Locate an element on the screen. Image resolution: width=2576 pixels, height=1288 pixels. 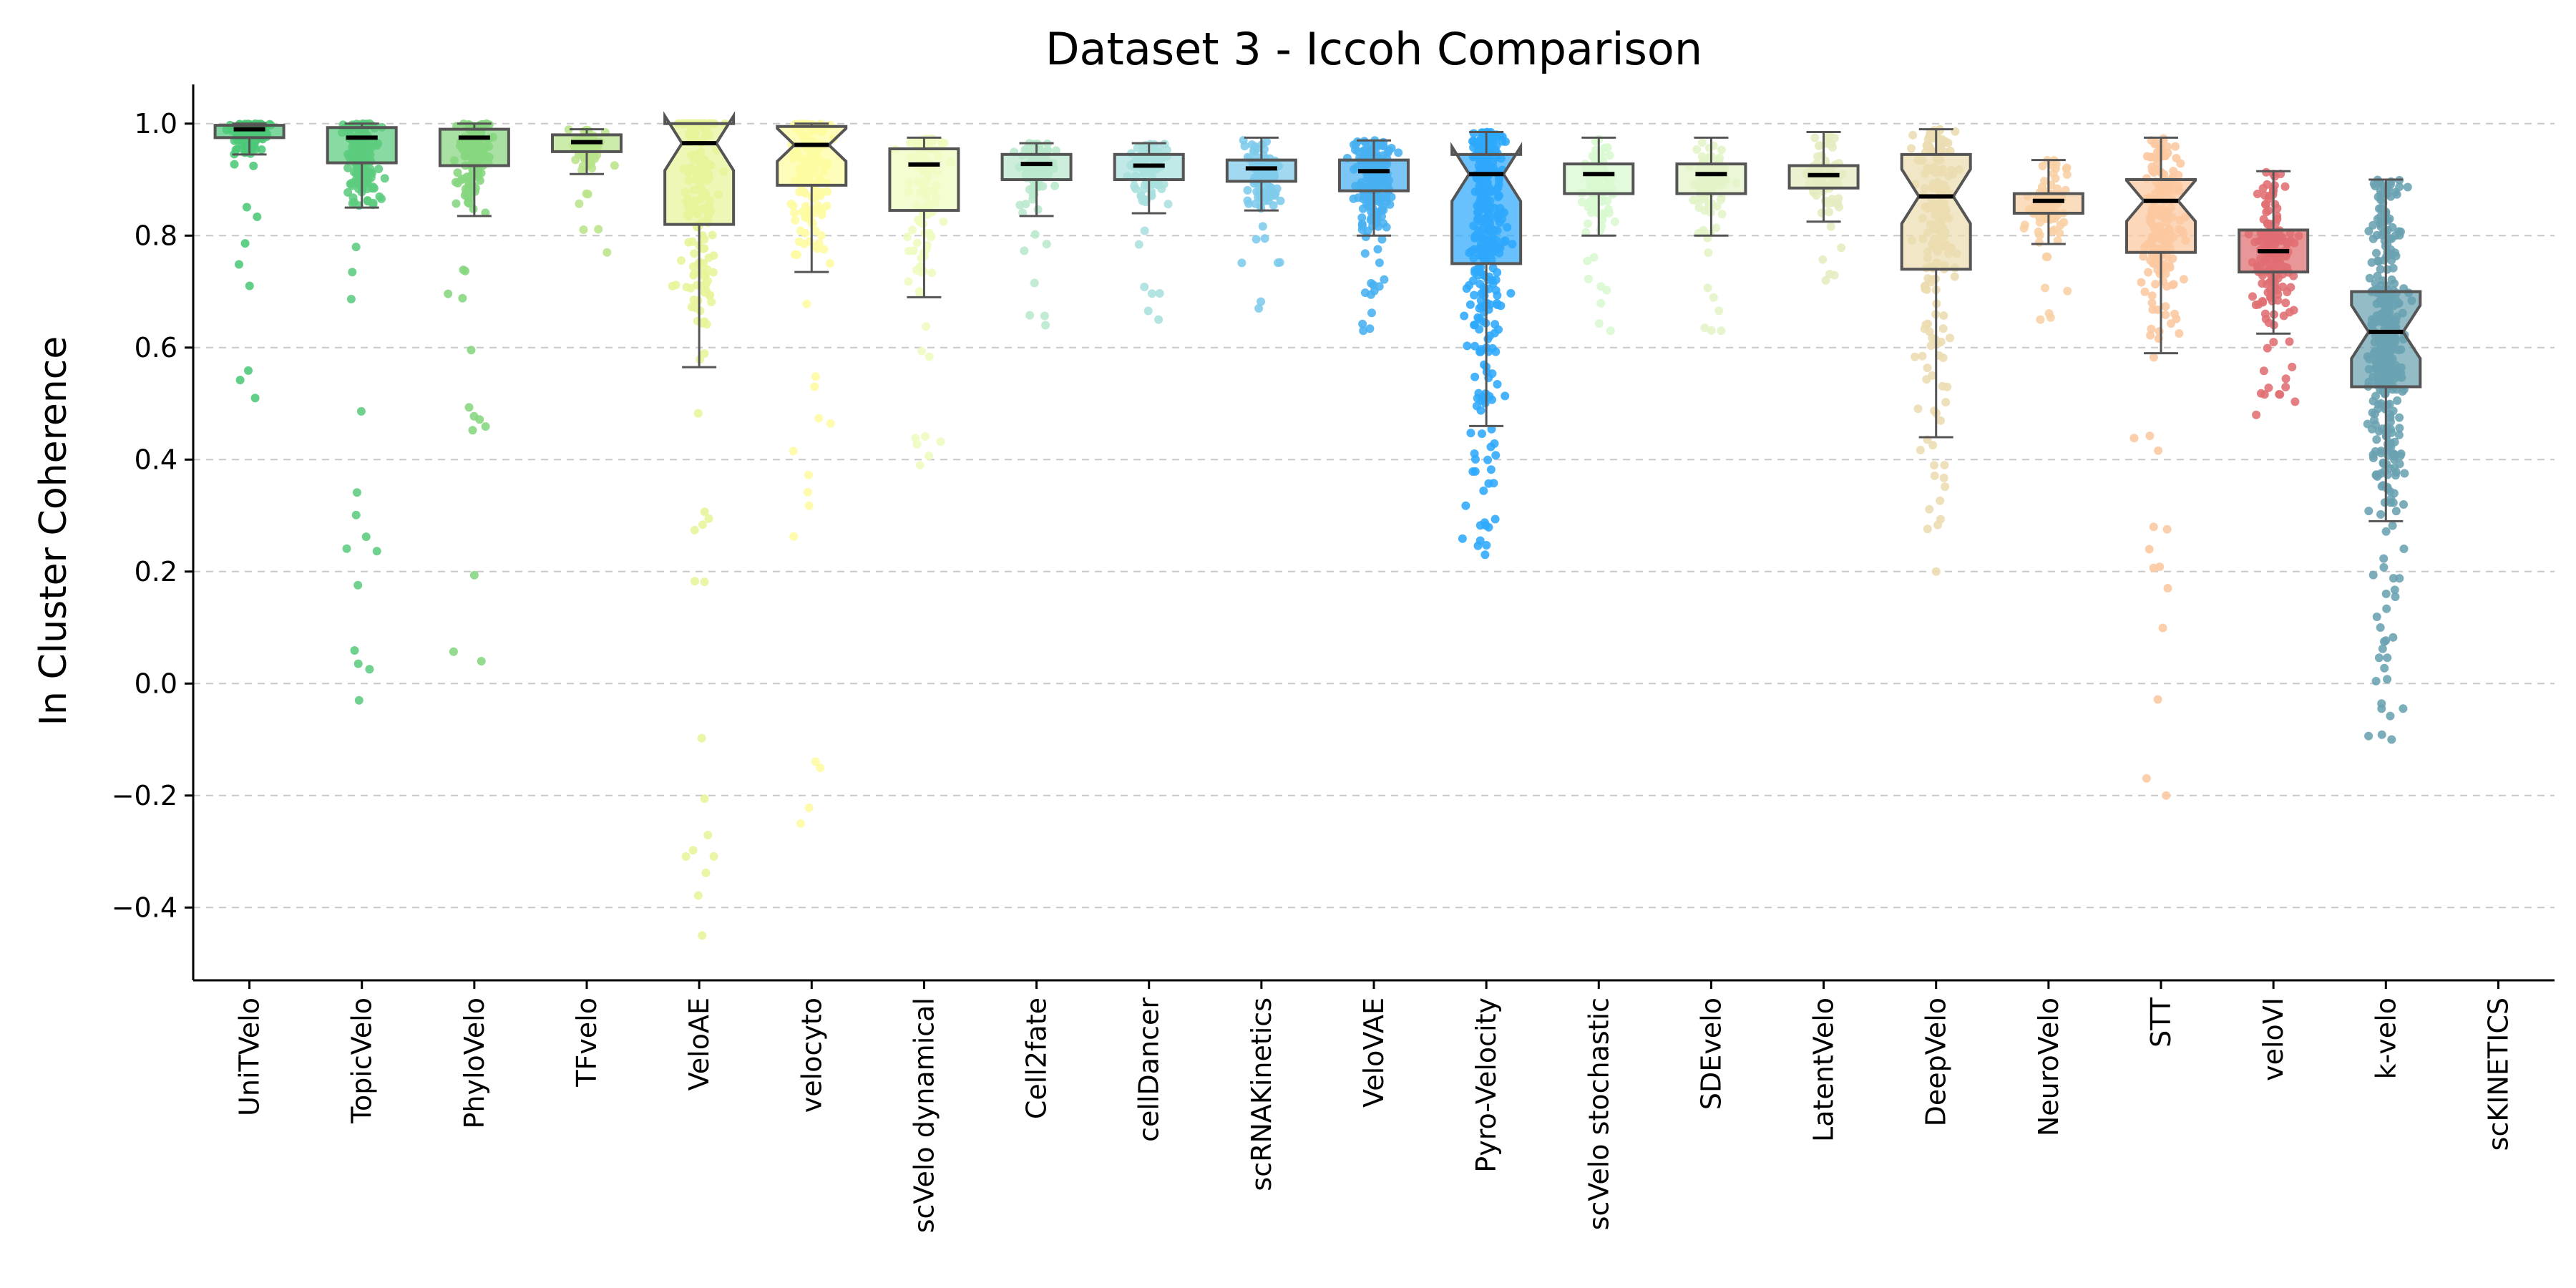
x-tick-label: Pyro-Velocity is located at coordinates (1486, 1085).